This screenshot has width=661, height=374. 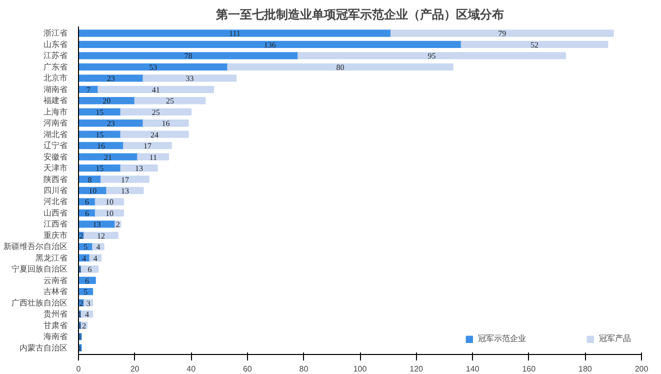 What do you see at coordinates (191, 369) in the screenshot?
I see `x-tick-label: 40` at bounding box center [191, 369].